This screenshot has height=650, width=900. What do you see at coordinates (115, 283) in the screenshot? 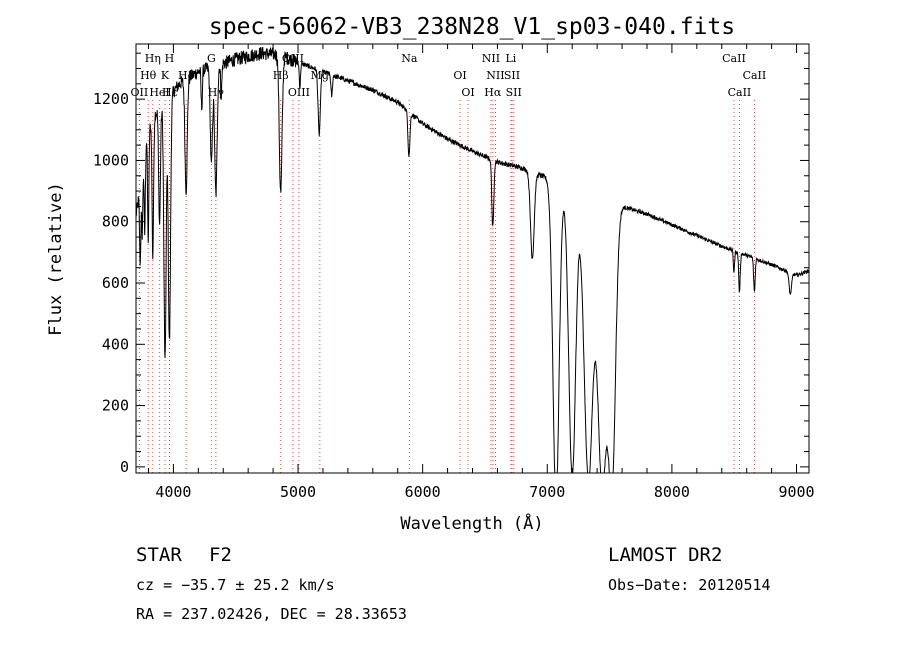
I see `y-tick-label: 600` at bounding box center [115, 283].